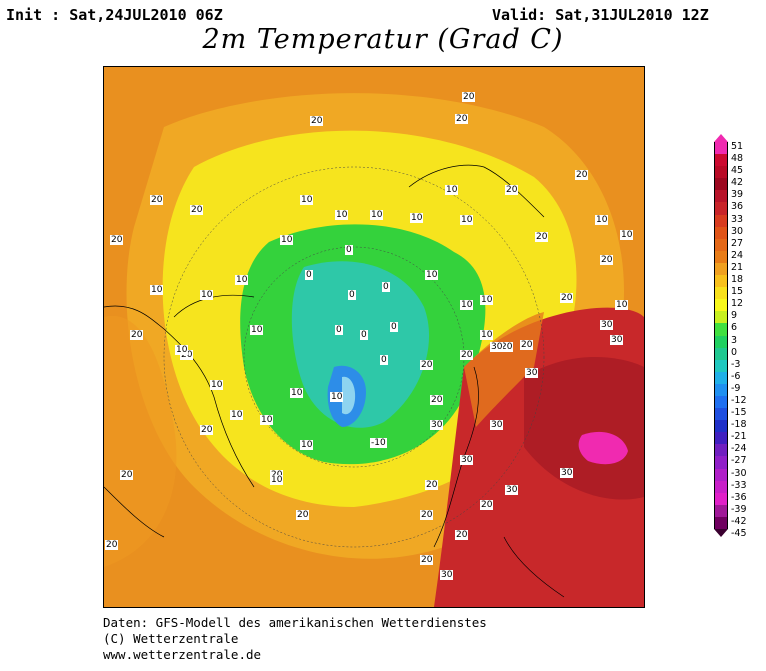 This screenshot has width=766, height=671. I want to click on colorbar-tick-label: 30, so click(737, 231).